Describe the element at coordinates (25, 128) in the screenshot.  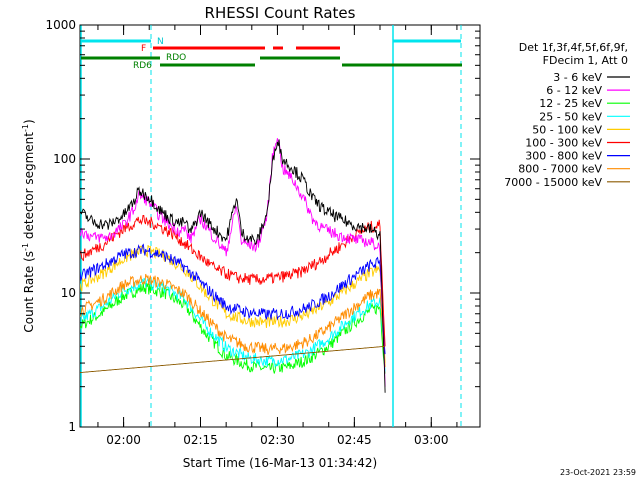
I see `y-axis-label-sup2: -1` at that location.